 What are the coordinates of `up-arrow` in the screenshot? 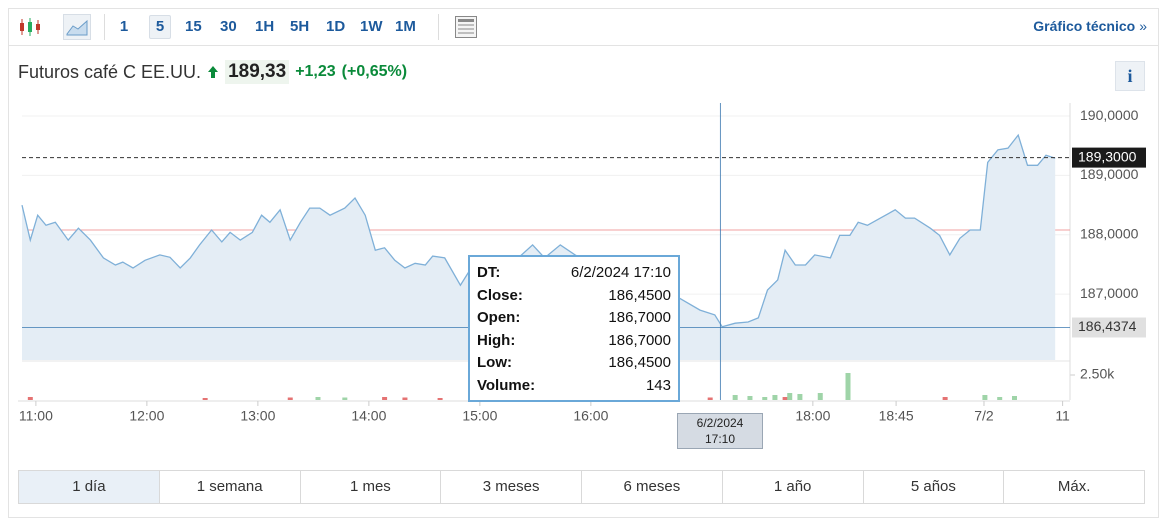 It's located at (213, 72).